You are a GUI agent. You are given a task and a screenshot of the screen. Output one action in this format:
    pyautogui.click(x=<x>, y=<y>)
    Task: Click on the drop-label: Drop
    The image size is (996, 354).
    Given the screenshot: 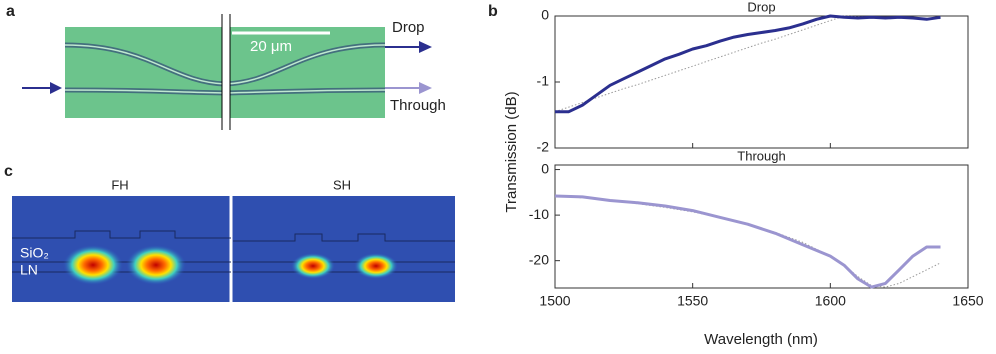 What is the action you would take?
    pyautogui.click(x=408, y=27)
    